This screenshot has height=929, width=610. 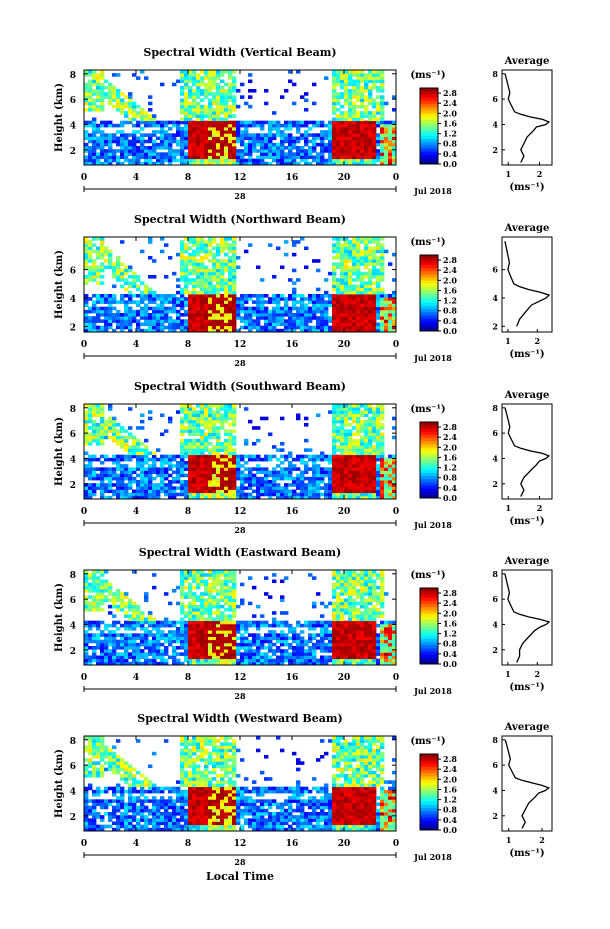 I want to click on profile-y-tick-label: 2, so click(x=495, y=150).